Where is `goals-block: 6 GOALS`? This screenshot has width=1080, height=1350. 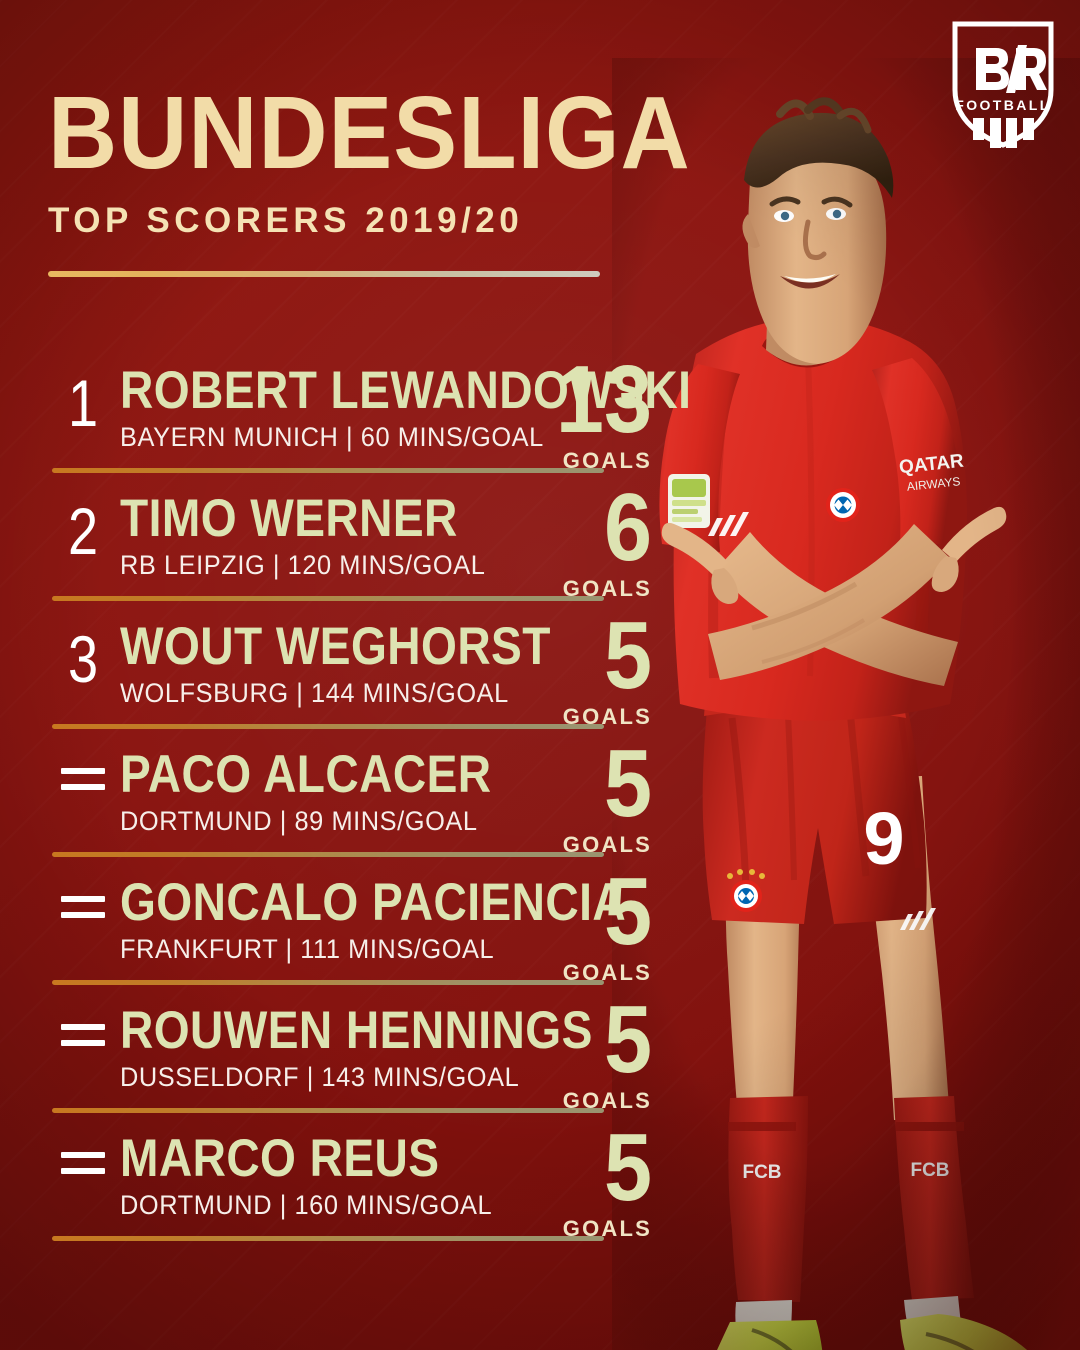 goals-block: 6 GOALS is located at coordinates (596, 538).